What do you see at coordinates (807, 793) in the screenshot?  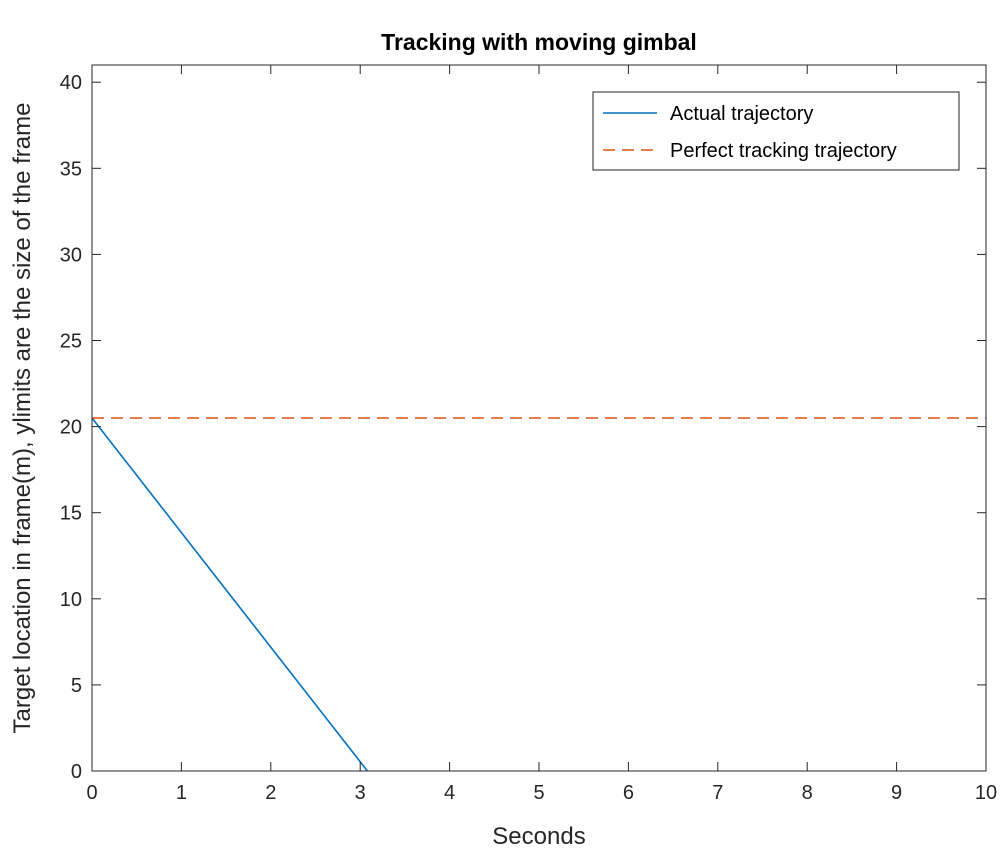 I see `x-tick-label: 8` at bounding box center [807, 793].